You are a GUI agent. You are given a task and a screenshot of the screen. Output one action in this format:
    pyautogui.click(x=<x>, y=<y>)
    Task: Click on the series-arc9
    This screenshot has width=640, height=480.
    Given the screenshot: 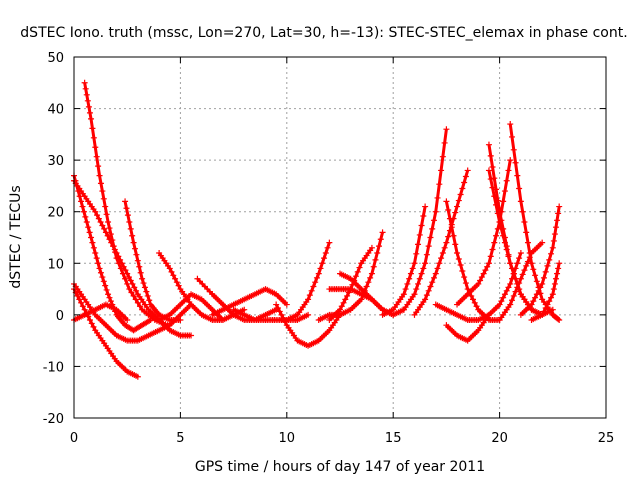 What is the action you would take?
    pyautogui.click(x=191, y=307)
    